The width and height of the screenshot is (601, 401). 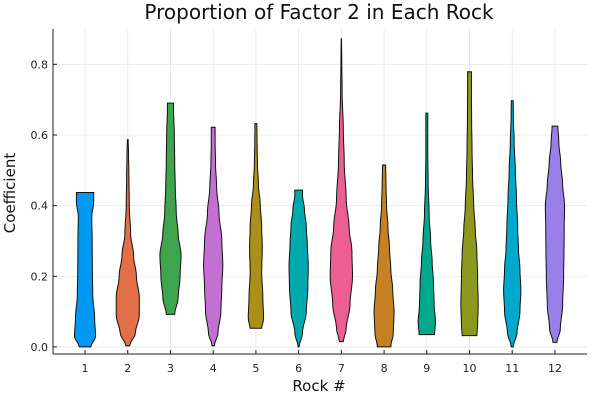 I want to click on y-tick-label: 0.2, so click(x=40, y=276).